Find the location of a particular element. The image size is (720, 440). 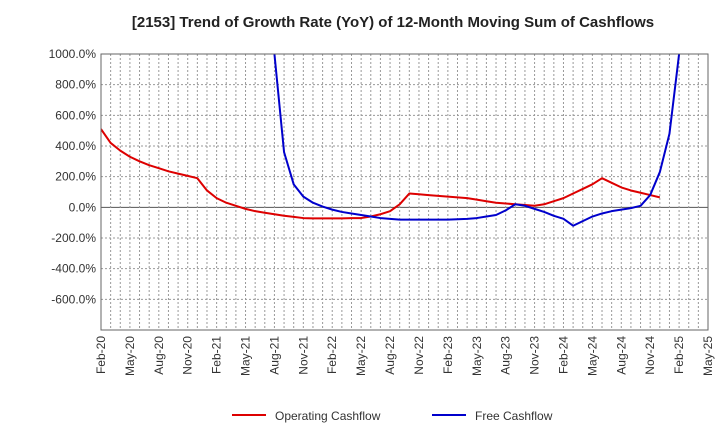

y-tick-label: -600.0% is located at coordinates (73, 299).